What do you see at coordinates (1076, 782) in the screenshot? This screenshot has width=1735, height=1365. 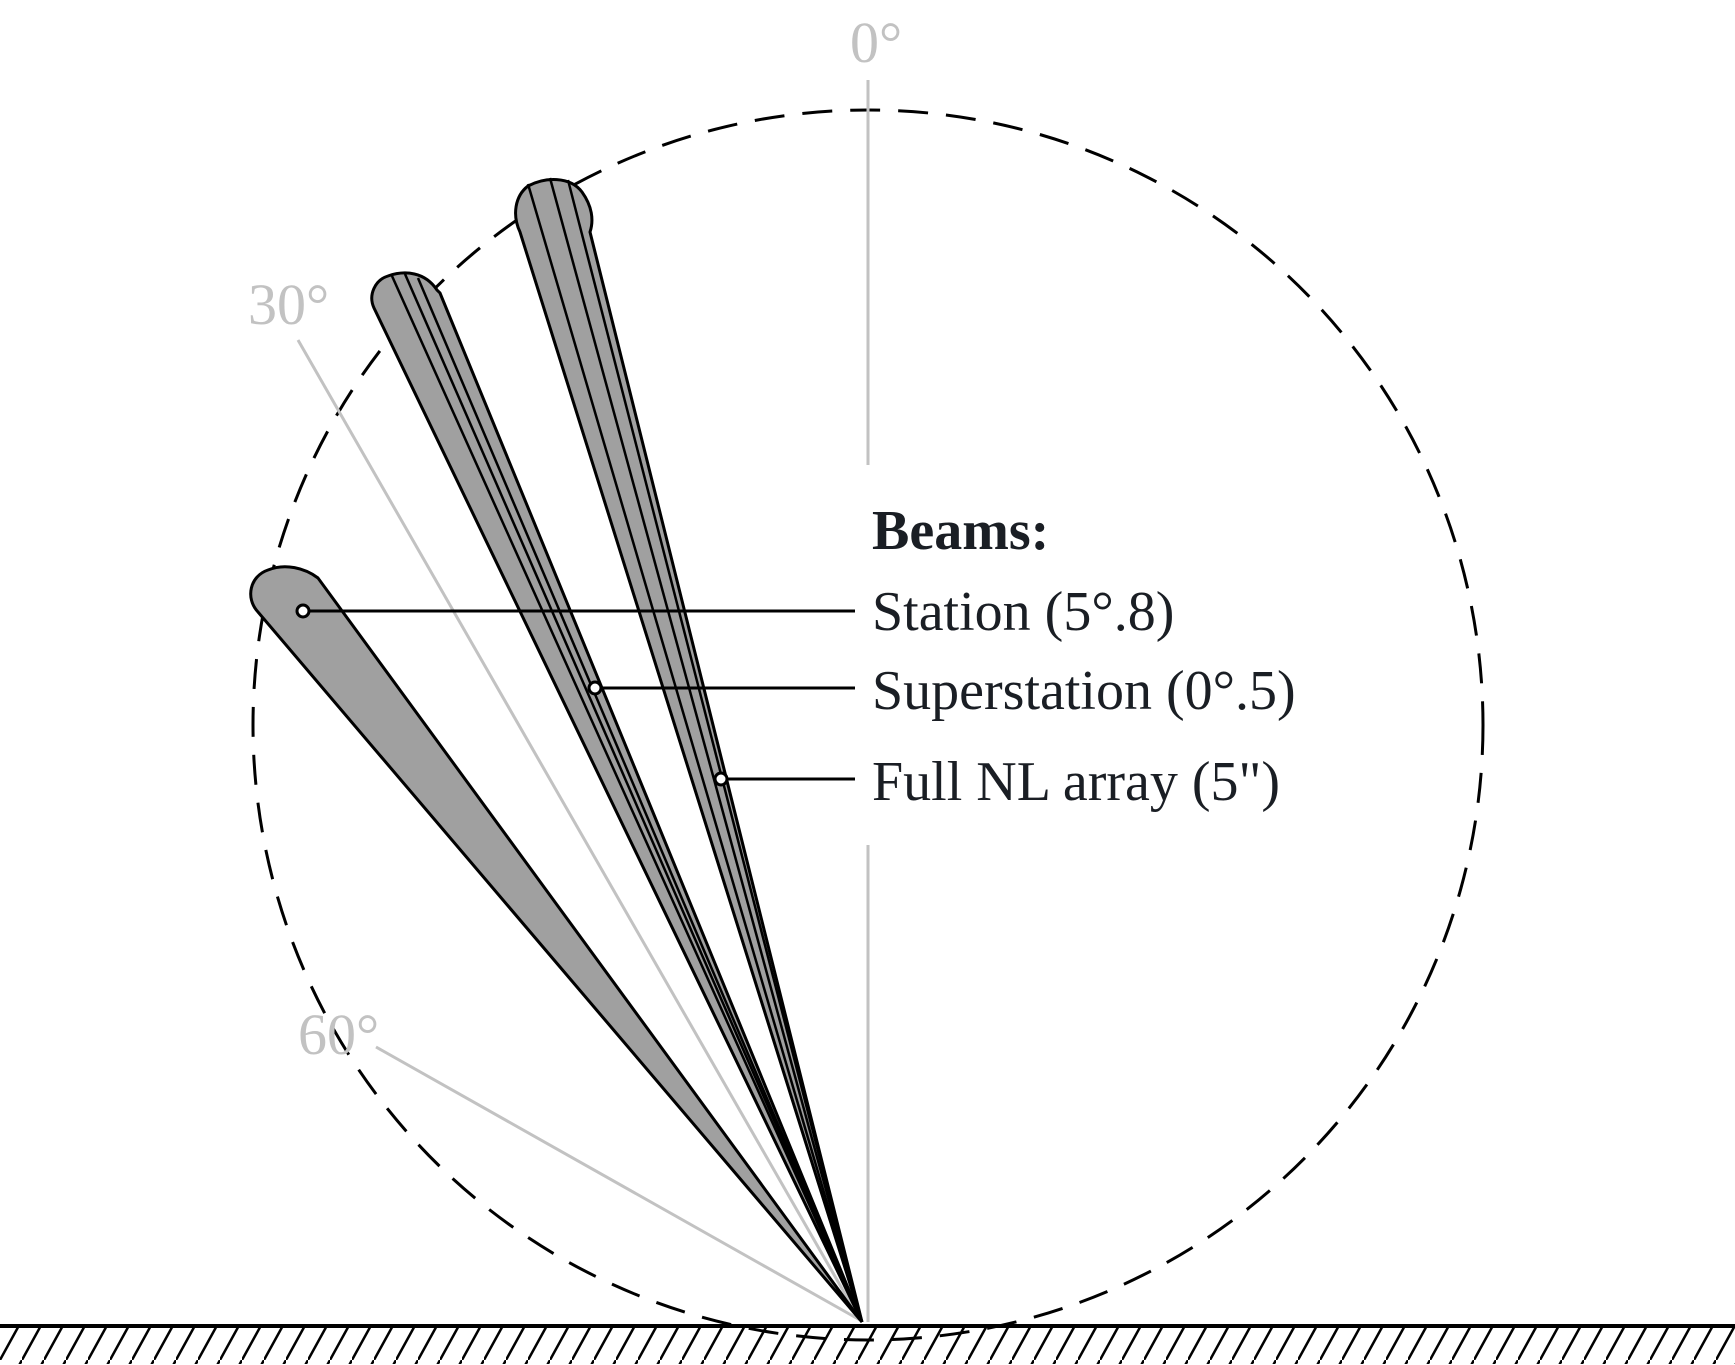 I see `legend-full-array: Full NL array (5")` at bounding box center [1076, 782].